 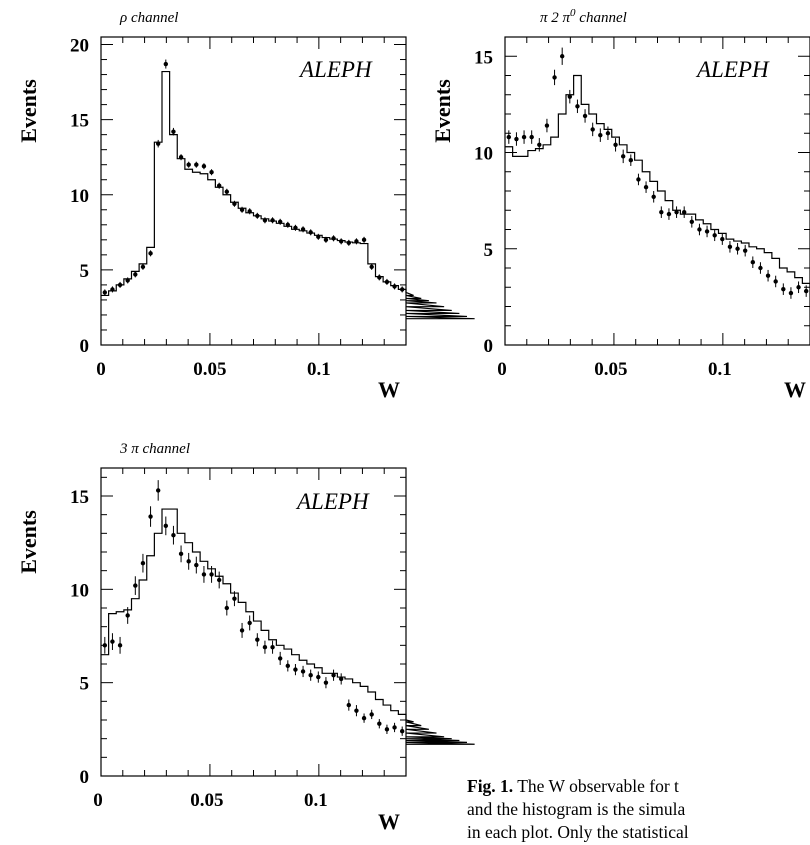 What do you see at coordinates (85, 684) in the screenshot?
I see `y-tick-label: 5` at bounding box center [85, 684].